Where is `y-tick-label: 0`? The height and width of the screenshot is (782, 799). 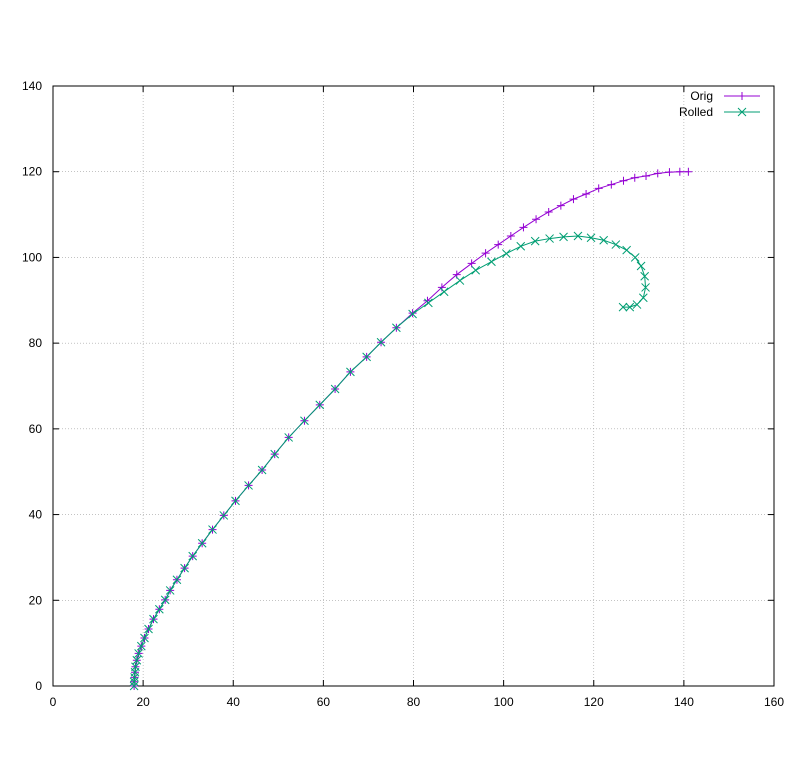 y-tick-label: 0 is located at coordinates (38, 686).